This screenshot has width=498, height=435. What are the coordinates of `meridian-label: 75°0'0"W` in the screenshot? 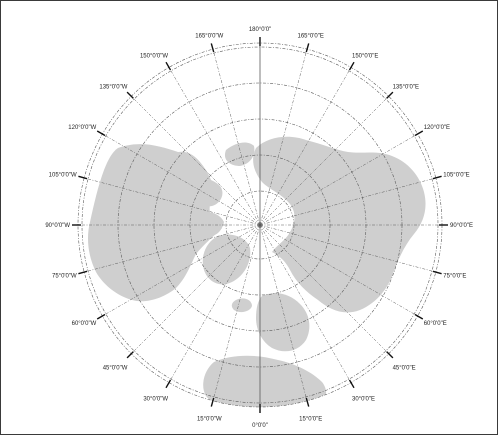 It's located at (64, 277).